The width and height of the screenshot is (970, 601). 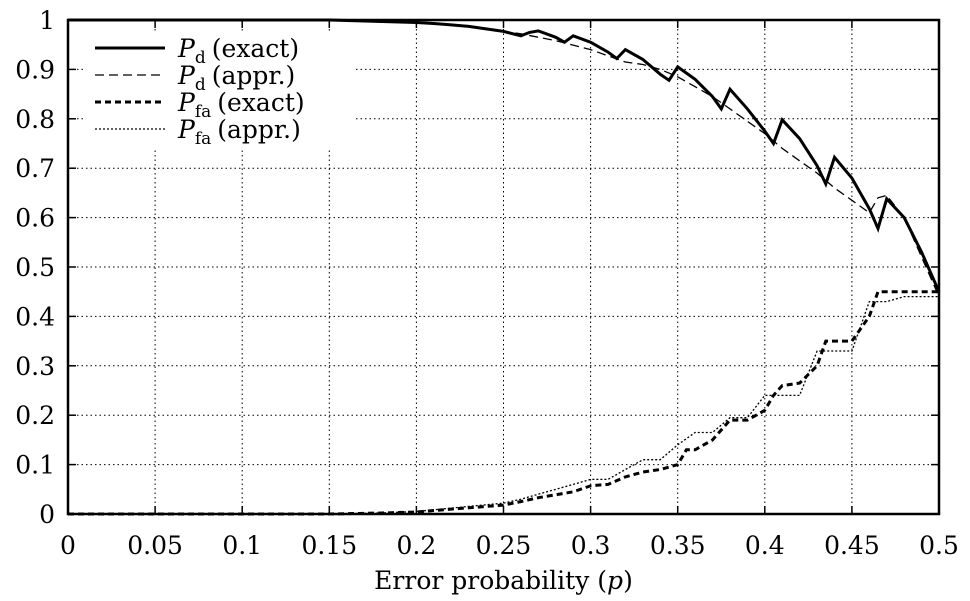 What do you see at coordinates (242, 545) in the screenshot?
I see `x-tick-label: 0.1` at bounding box center [242, 545].